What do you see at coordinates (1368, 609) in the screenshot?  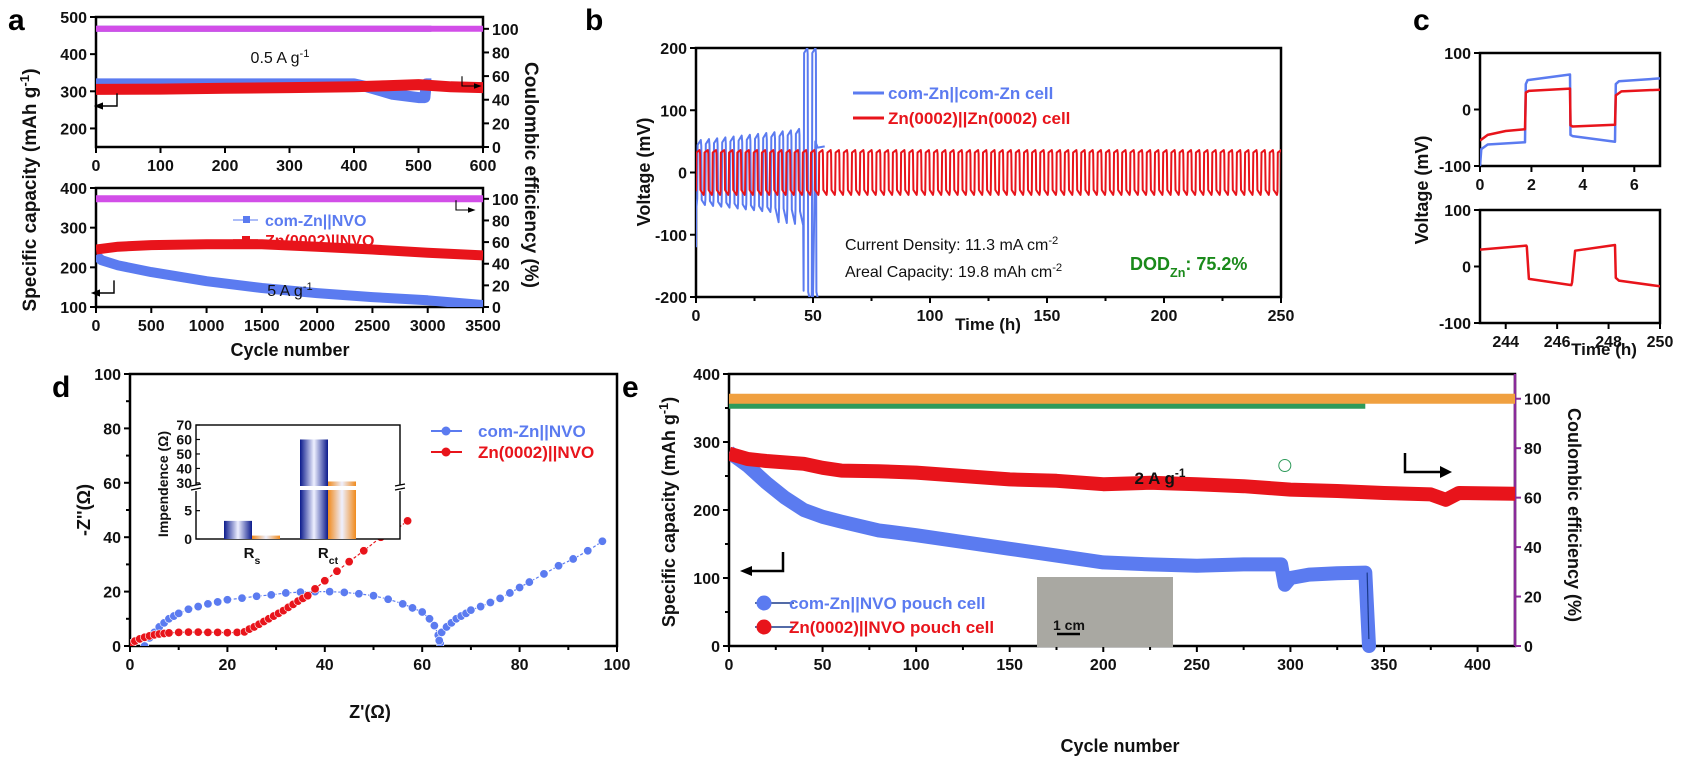 I see `e-failure-line` at bounding box center [1368, 609].